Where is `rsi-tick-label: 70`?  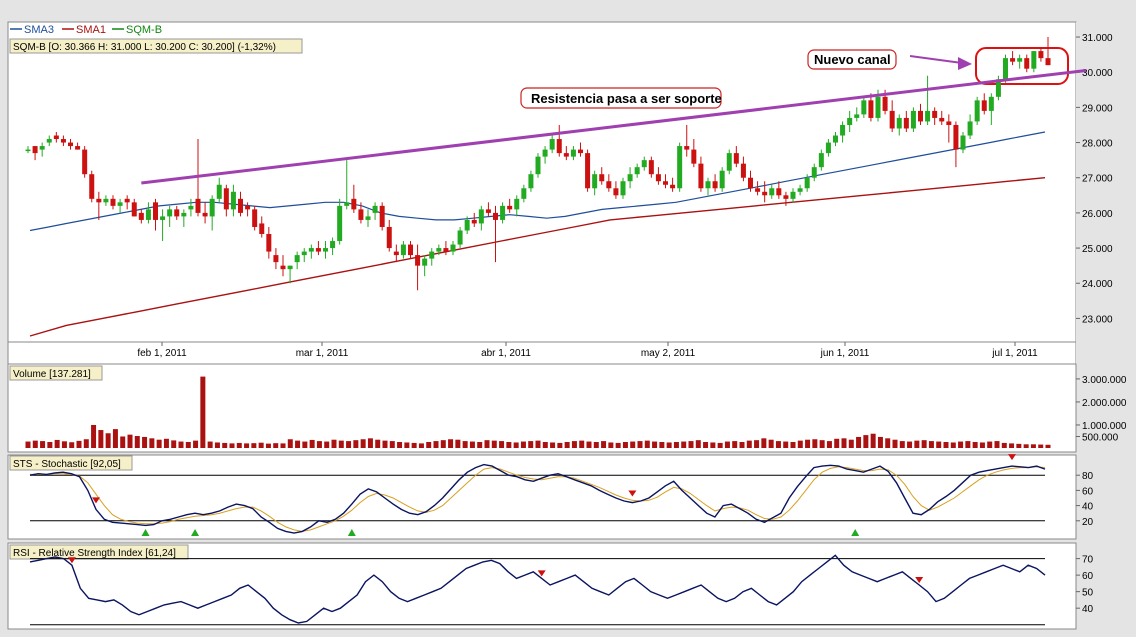
rsi-tick-label: 70 is located at coordinates (1088, 560).